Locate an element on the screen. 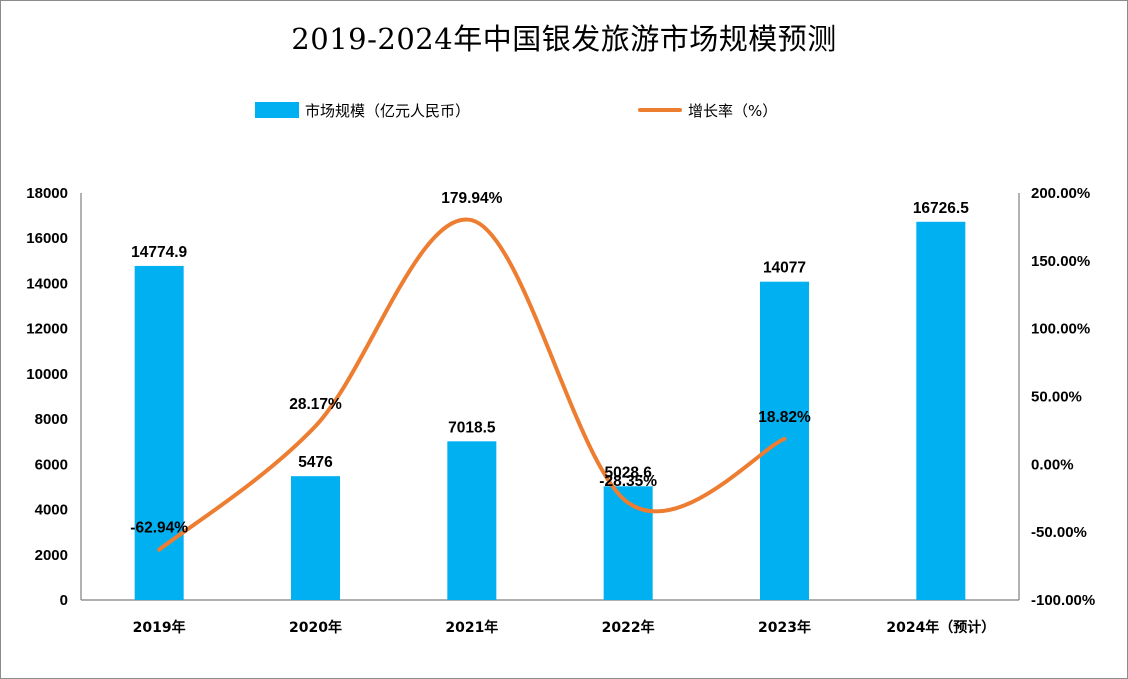  y-right-tick-label: 200.00% is located at coordinates (1060, 193).